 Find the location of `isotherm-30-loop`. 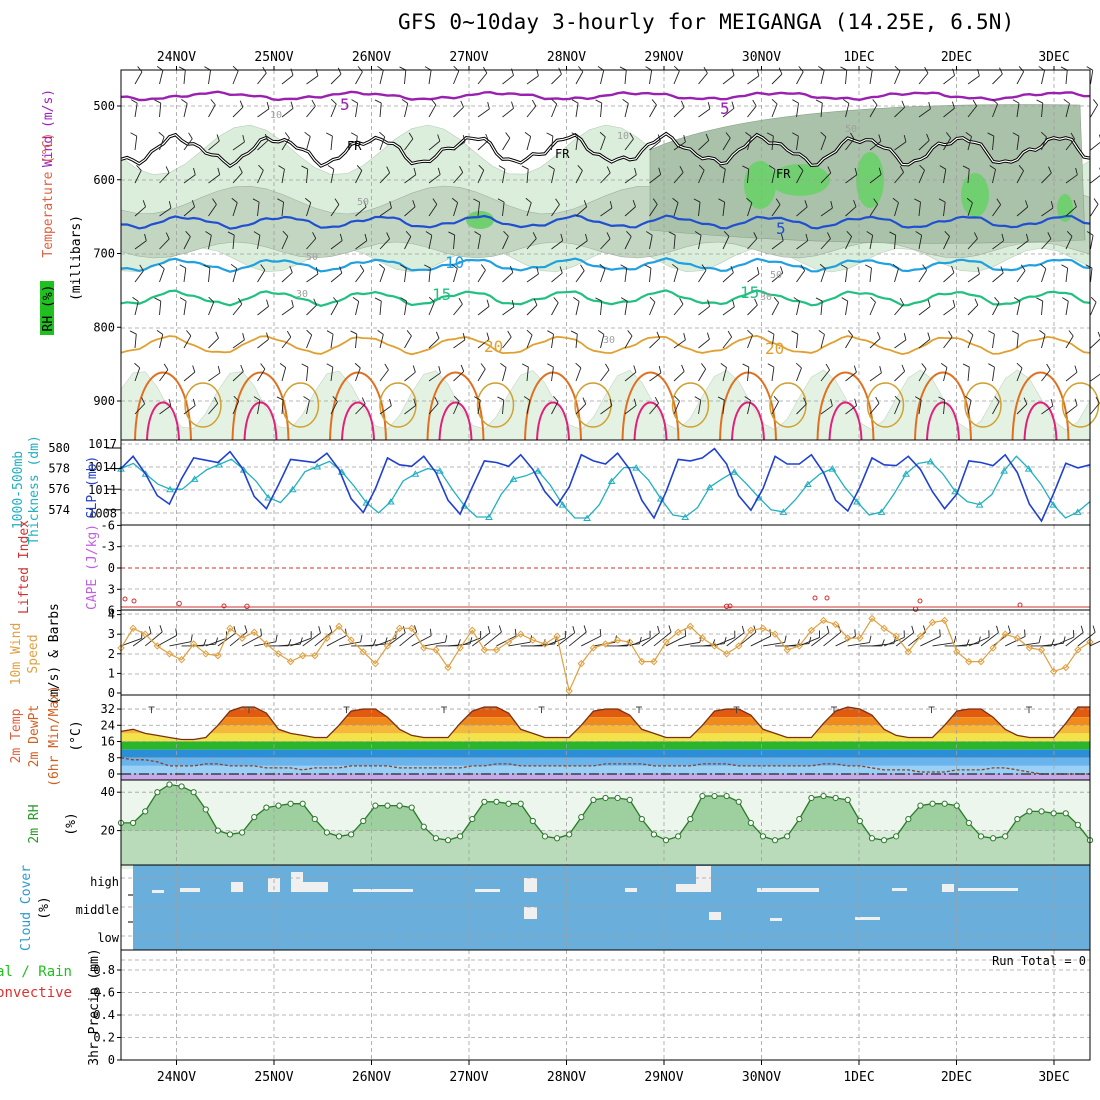

isotherm-30-loop is located at coordinates (358, 421).